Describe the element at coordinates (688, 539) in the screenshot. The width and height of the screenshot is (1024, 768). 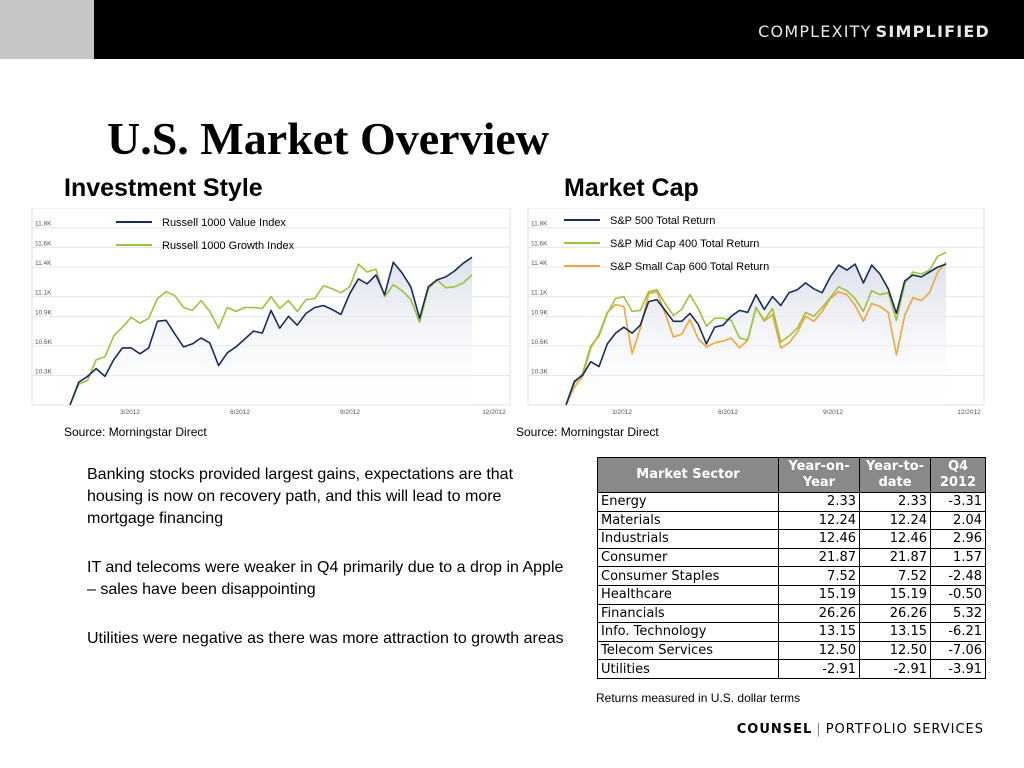
I see `sector-cell: Industrials` at that location.